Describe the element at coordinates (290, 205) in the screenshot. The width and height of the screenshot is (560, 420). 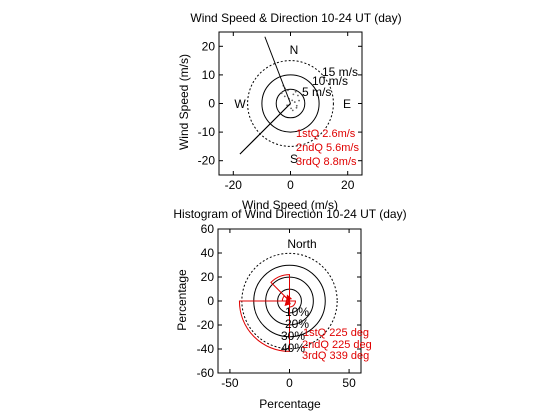
I see `ws-x-axis-label: Wind Speed (m/s)` at that location.